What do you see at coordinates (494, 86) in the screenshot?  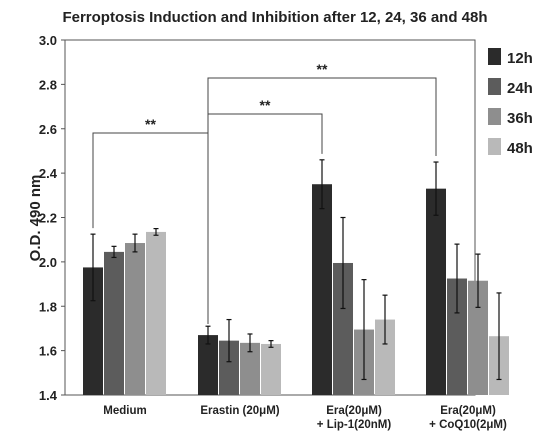 I see `legend-swatch-24h` at bounding box center [494, 86].